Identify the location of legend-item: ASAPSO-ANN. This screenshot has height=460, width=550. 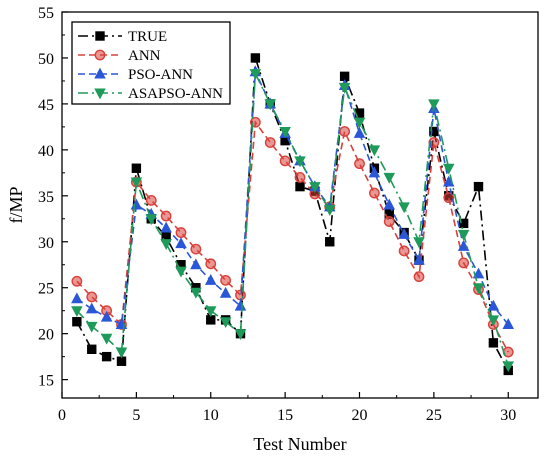
(150, 94).